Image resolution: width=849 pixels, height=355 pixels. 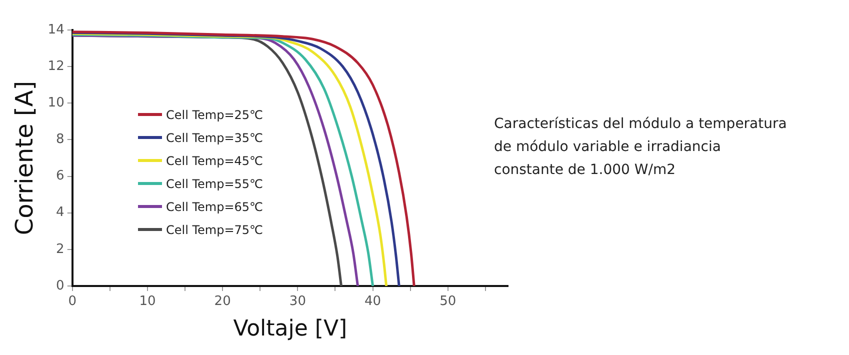 I want to click on x-tick-label: 40, so click(x=373, y=302).